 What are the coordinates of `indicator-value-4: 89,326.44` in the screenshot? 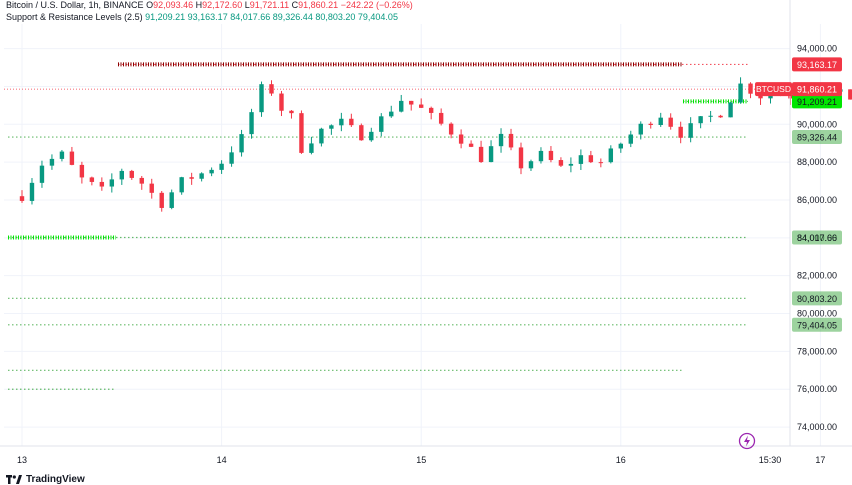 It's located at (292, 17).